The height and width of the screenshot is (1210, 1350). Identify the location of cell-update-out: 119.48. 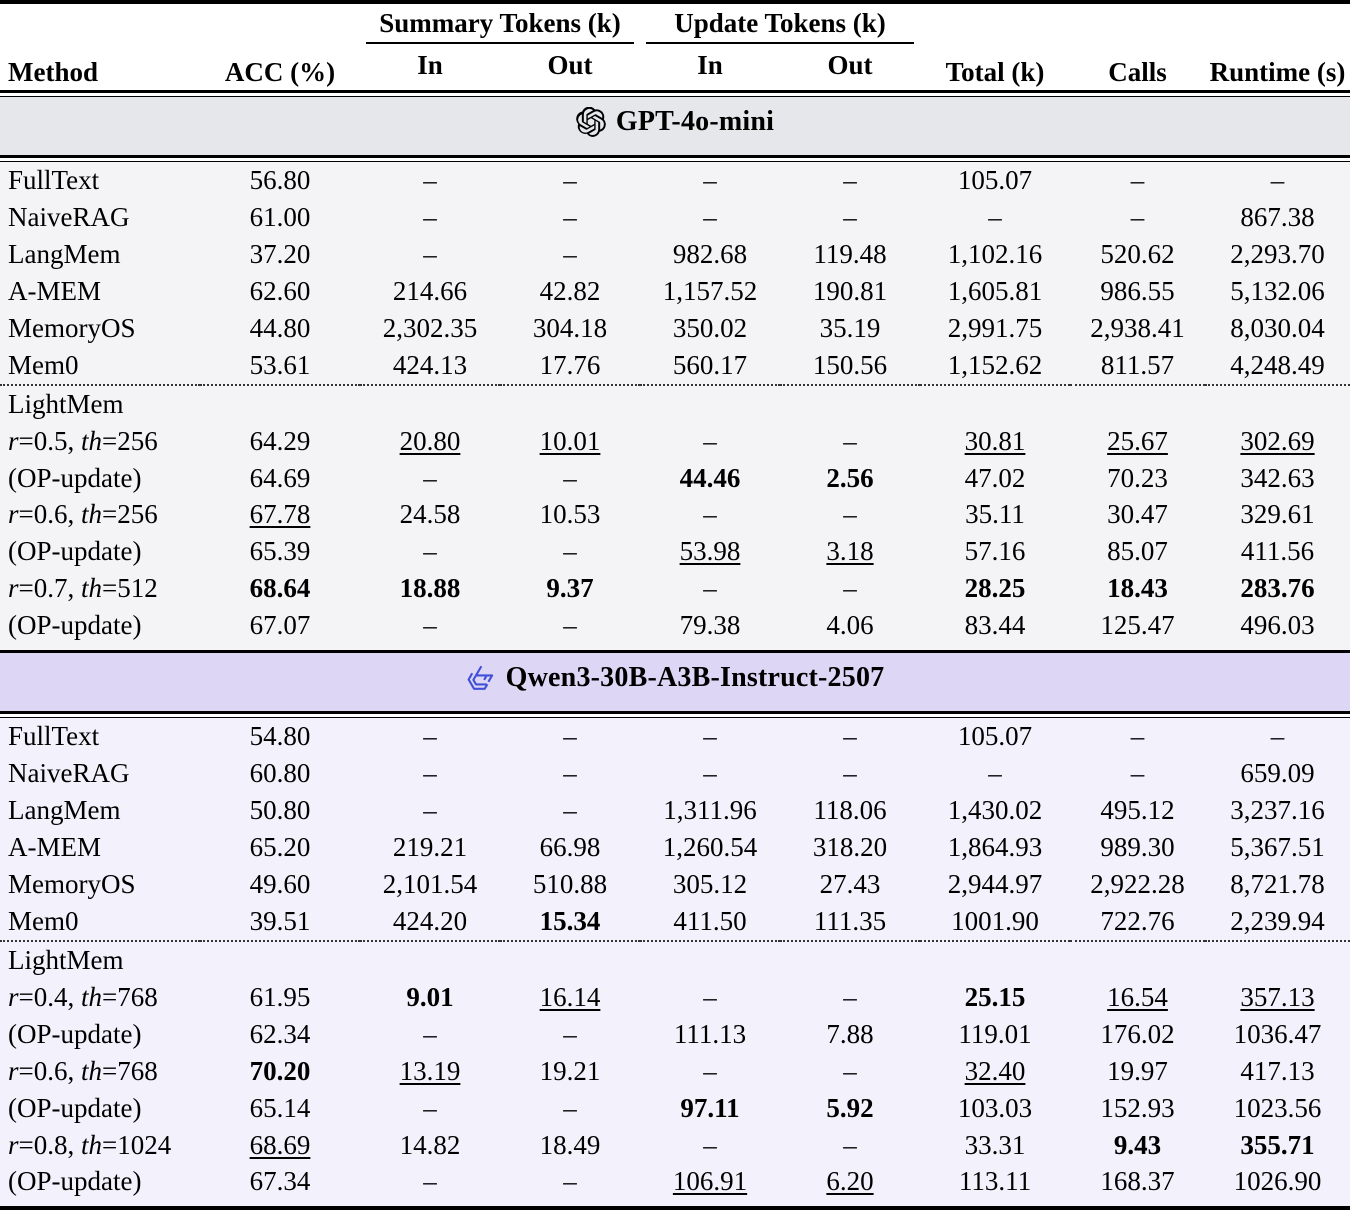
(850, 254).